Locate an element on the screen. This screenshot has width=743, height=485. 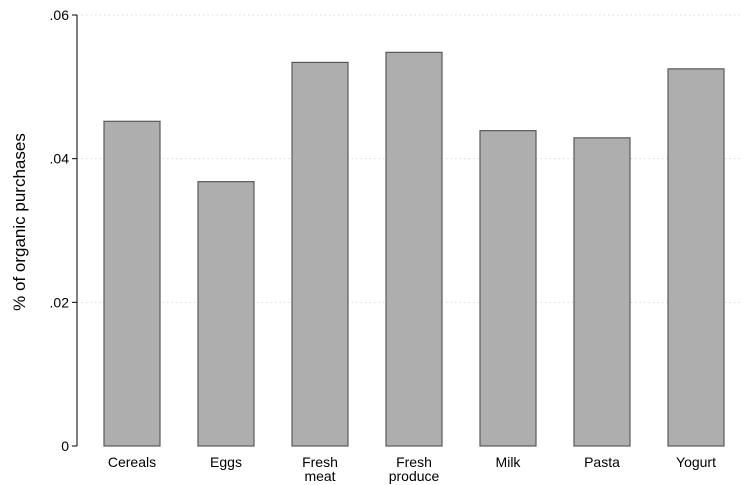
y-tick-label: .04 is located at coordinates (60, 159).